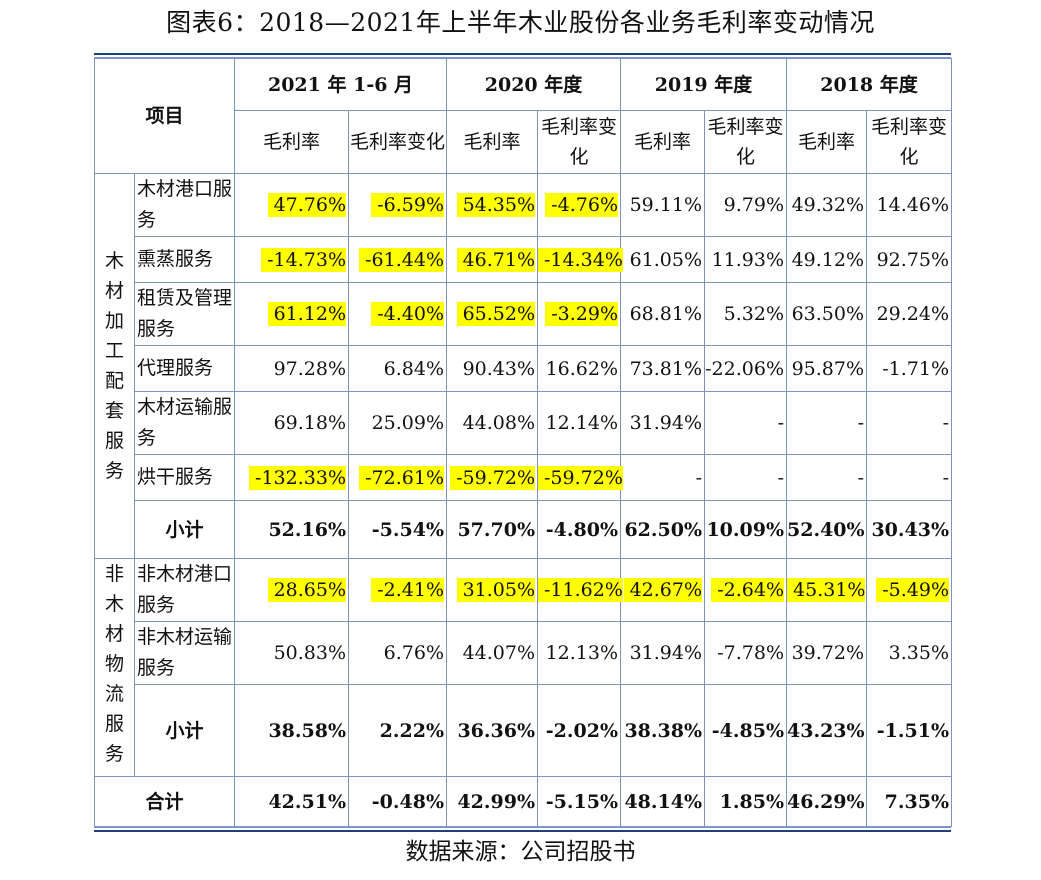 This screenshot has height=880, width=1041. I want to click on value: -4.85%, so click(748, 730).